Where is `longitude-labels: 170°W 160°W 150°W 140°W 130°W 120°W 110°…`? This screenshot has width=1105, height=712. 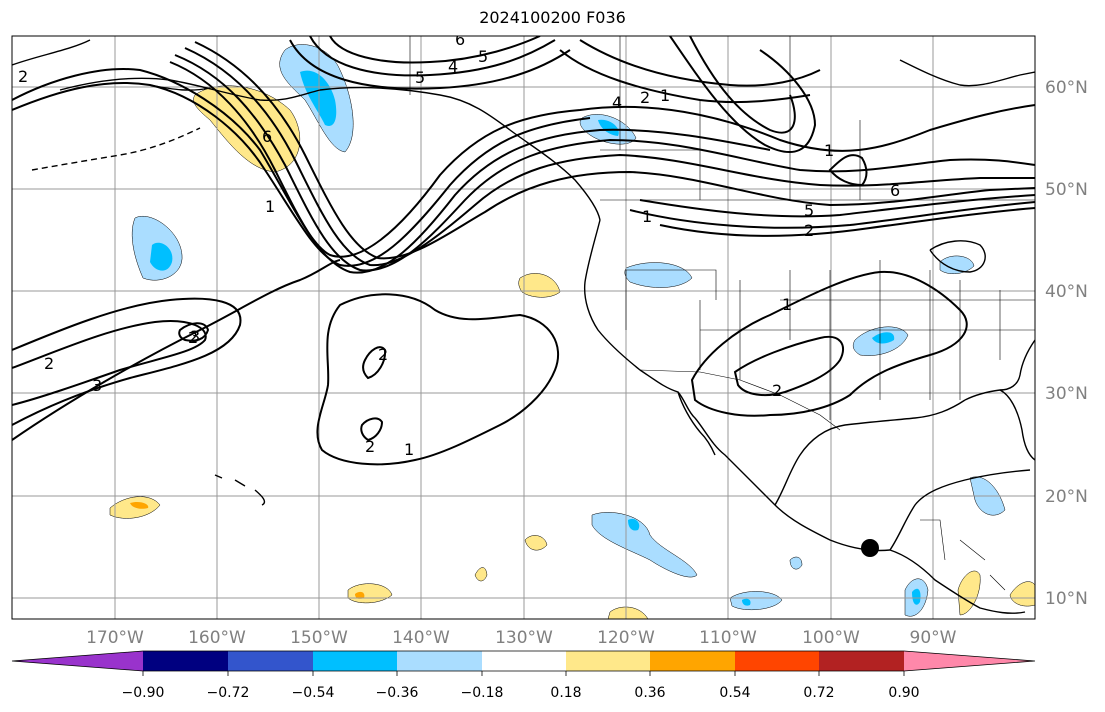
longitude-labels: 170°W 160°W 150°W 140°W 130°W 120°W 110°… is located at coordinates (521, 638).